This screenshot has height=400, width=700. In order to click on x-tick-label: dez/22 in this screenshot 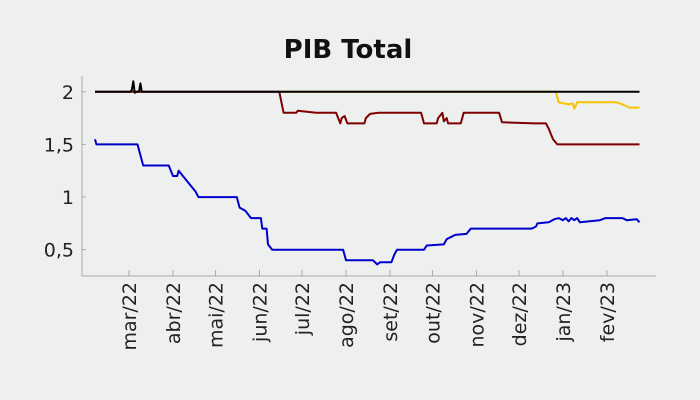, I will do `click(520, 314)`.